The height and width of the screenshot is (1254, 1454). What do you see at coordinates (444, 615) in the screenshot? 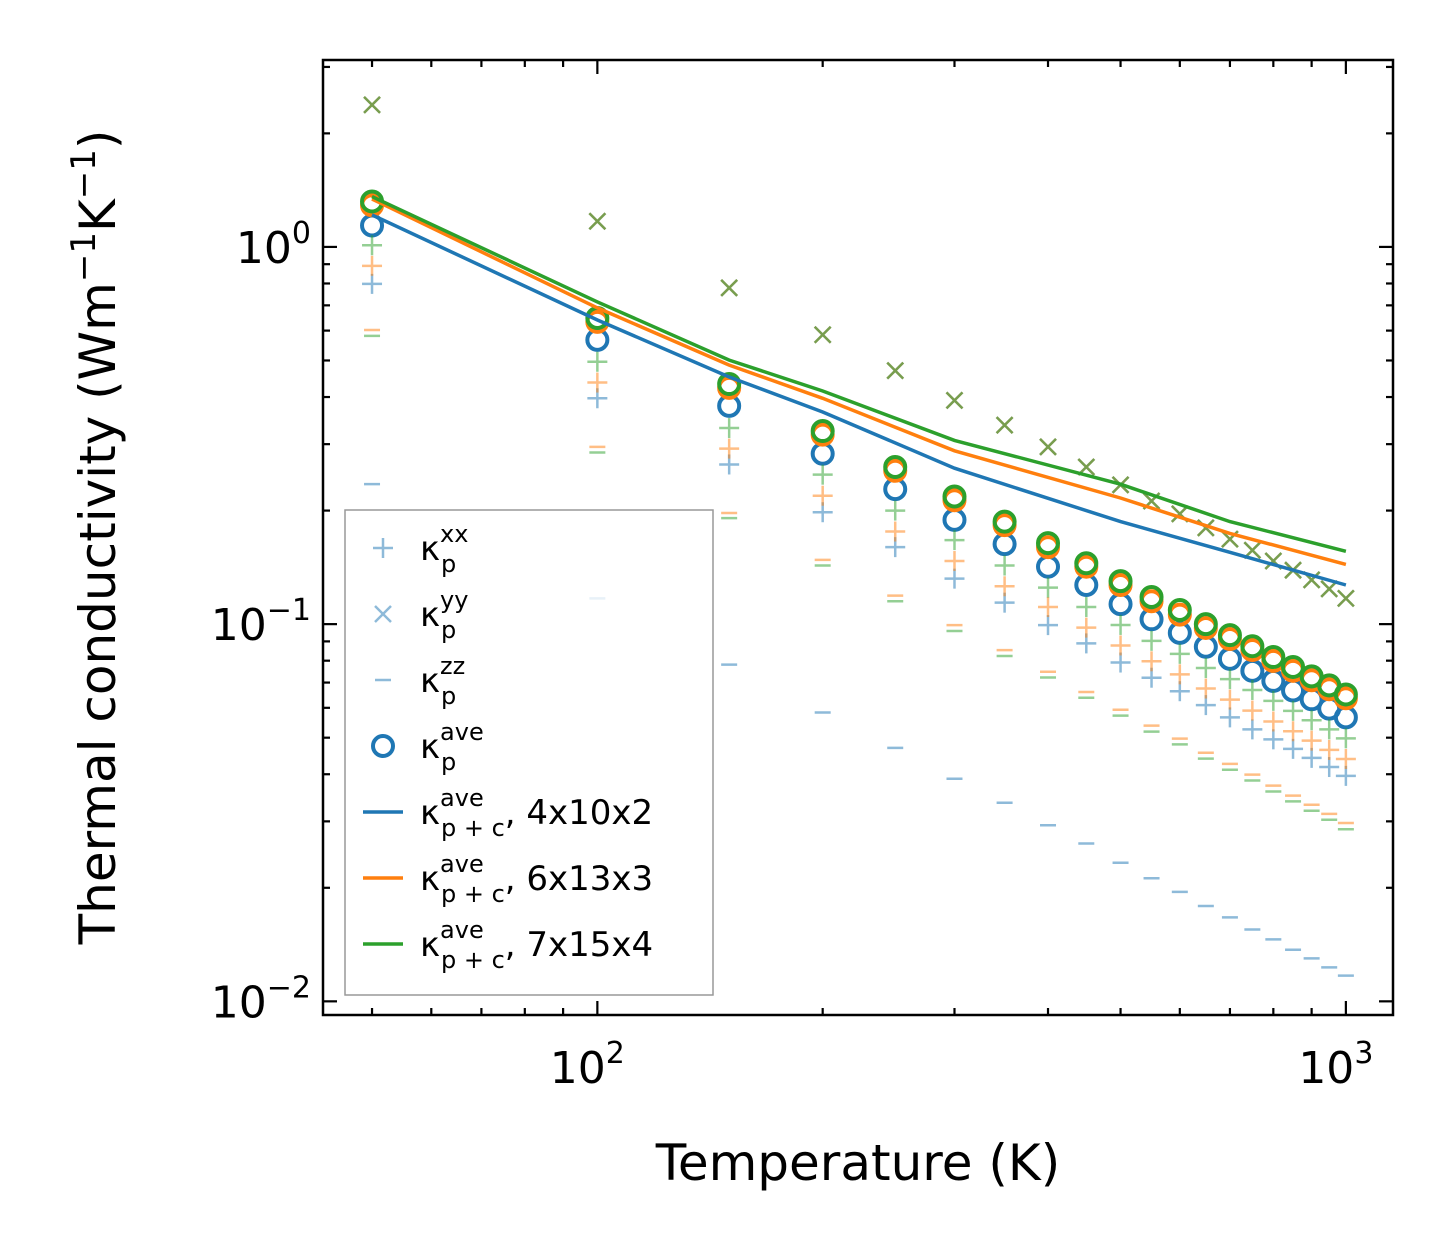
I see `legend-label: κyy p` at bounding box center [444, 615].